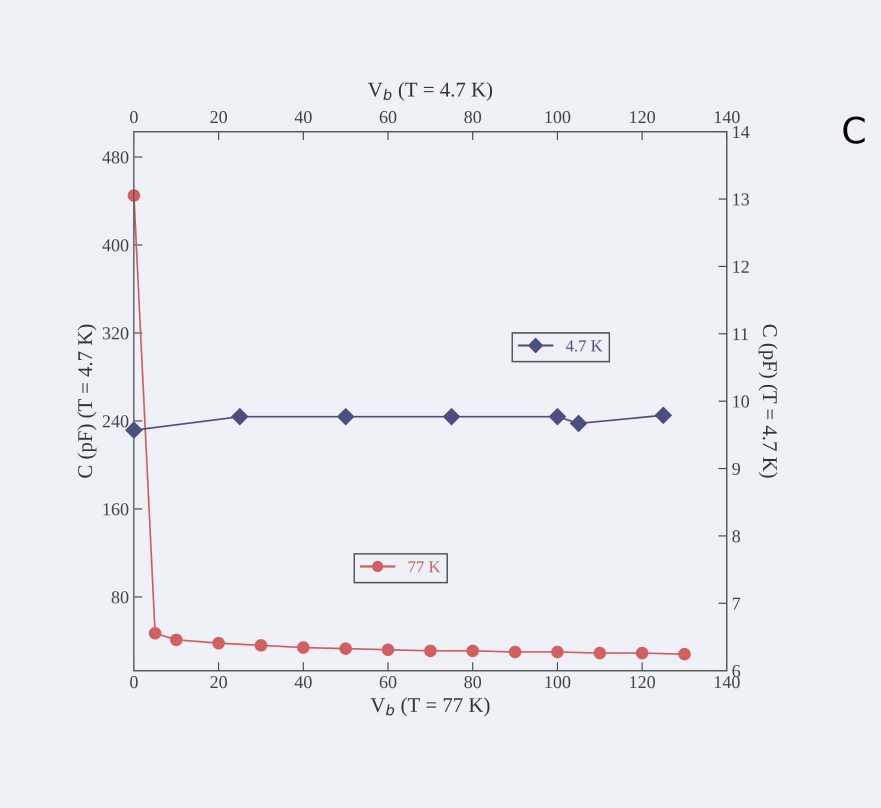 Image resolution: width=881 pixels, height=808 pixels. What do you see at coordinates (115, 421) in the screenshot?
I see `y-tick-label: 240` at bounding box center [115, 421].